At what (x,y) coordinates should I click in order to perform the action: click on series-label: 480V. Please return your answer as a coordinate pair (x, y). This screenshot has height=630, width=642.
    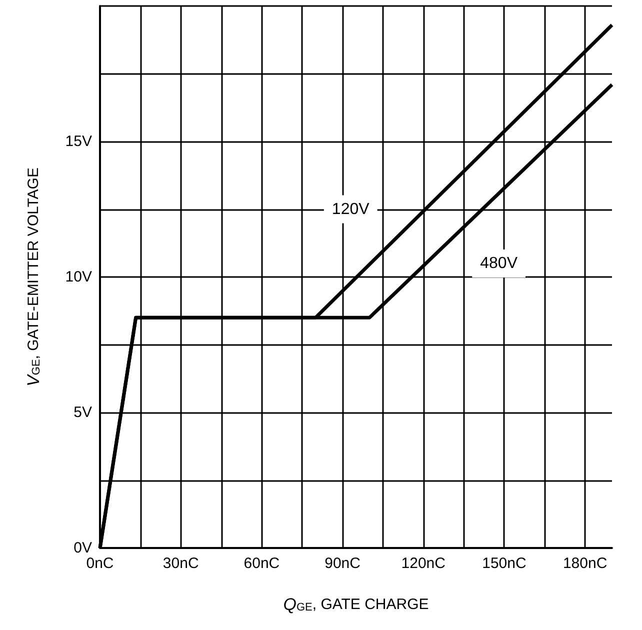
    Looking at the image, I should click on (499, 263).